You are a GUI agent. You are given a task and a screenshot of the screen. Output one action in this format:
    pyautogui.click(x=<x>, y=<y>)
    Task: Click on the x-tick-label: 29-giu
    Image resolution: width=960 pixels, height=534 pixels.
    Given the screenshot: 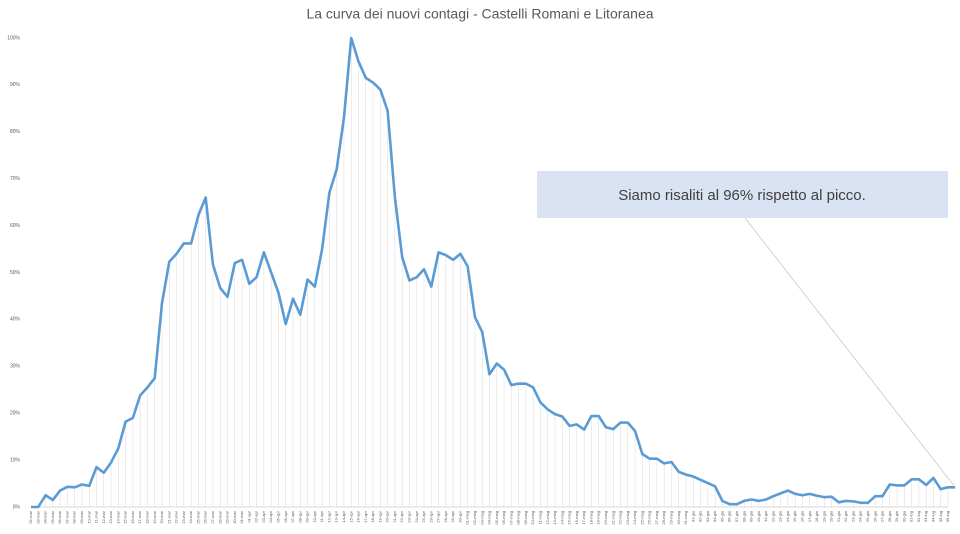 What is the action you would take?
    pyautogui.click(x=896, y=516)
    